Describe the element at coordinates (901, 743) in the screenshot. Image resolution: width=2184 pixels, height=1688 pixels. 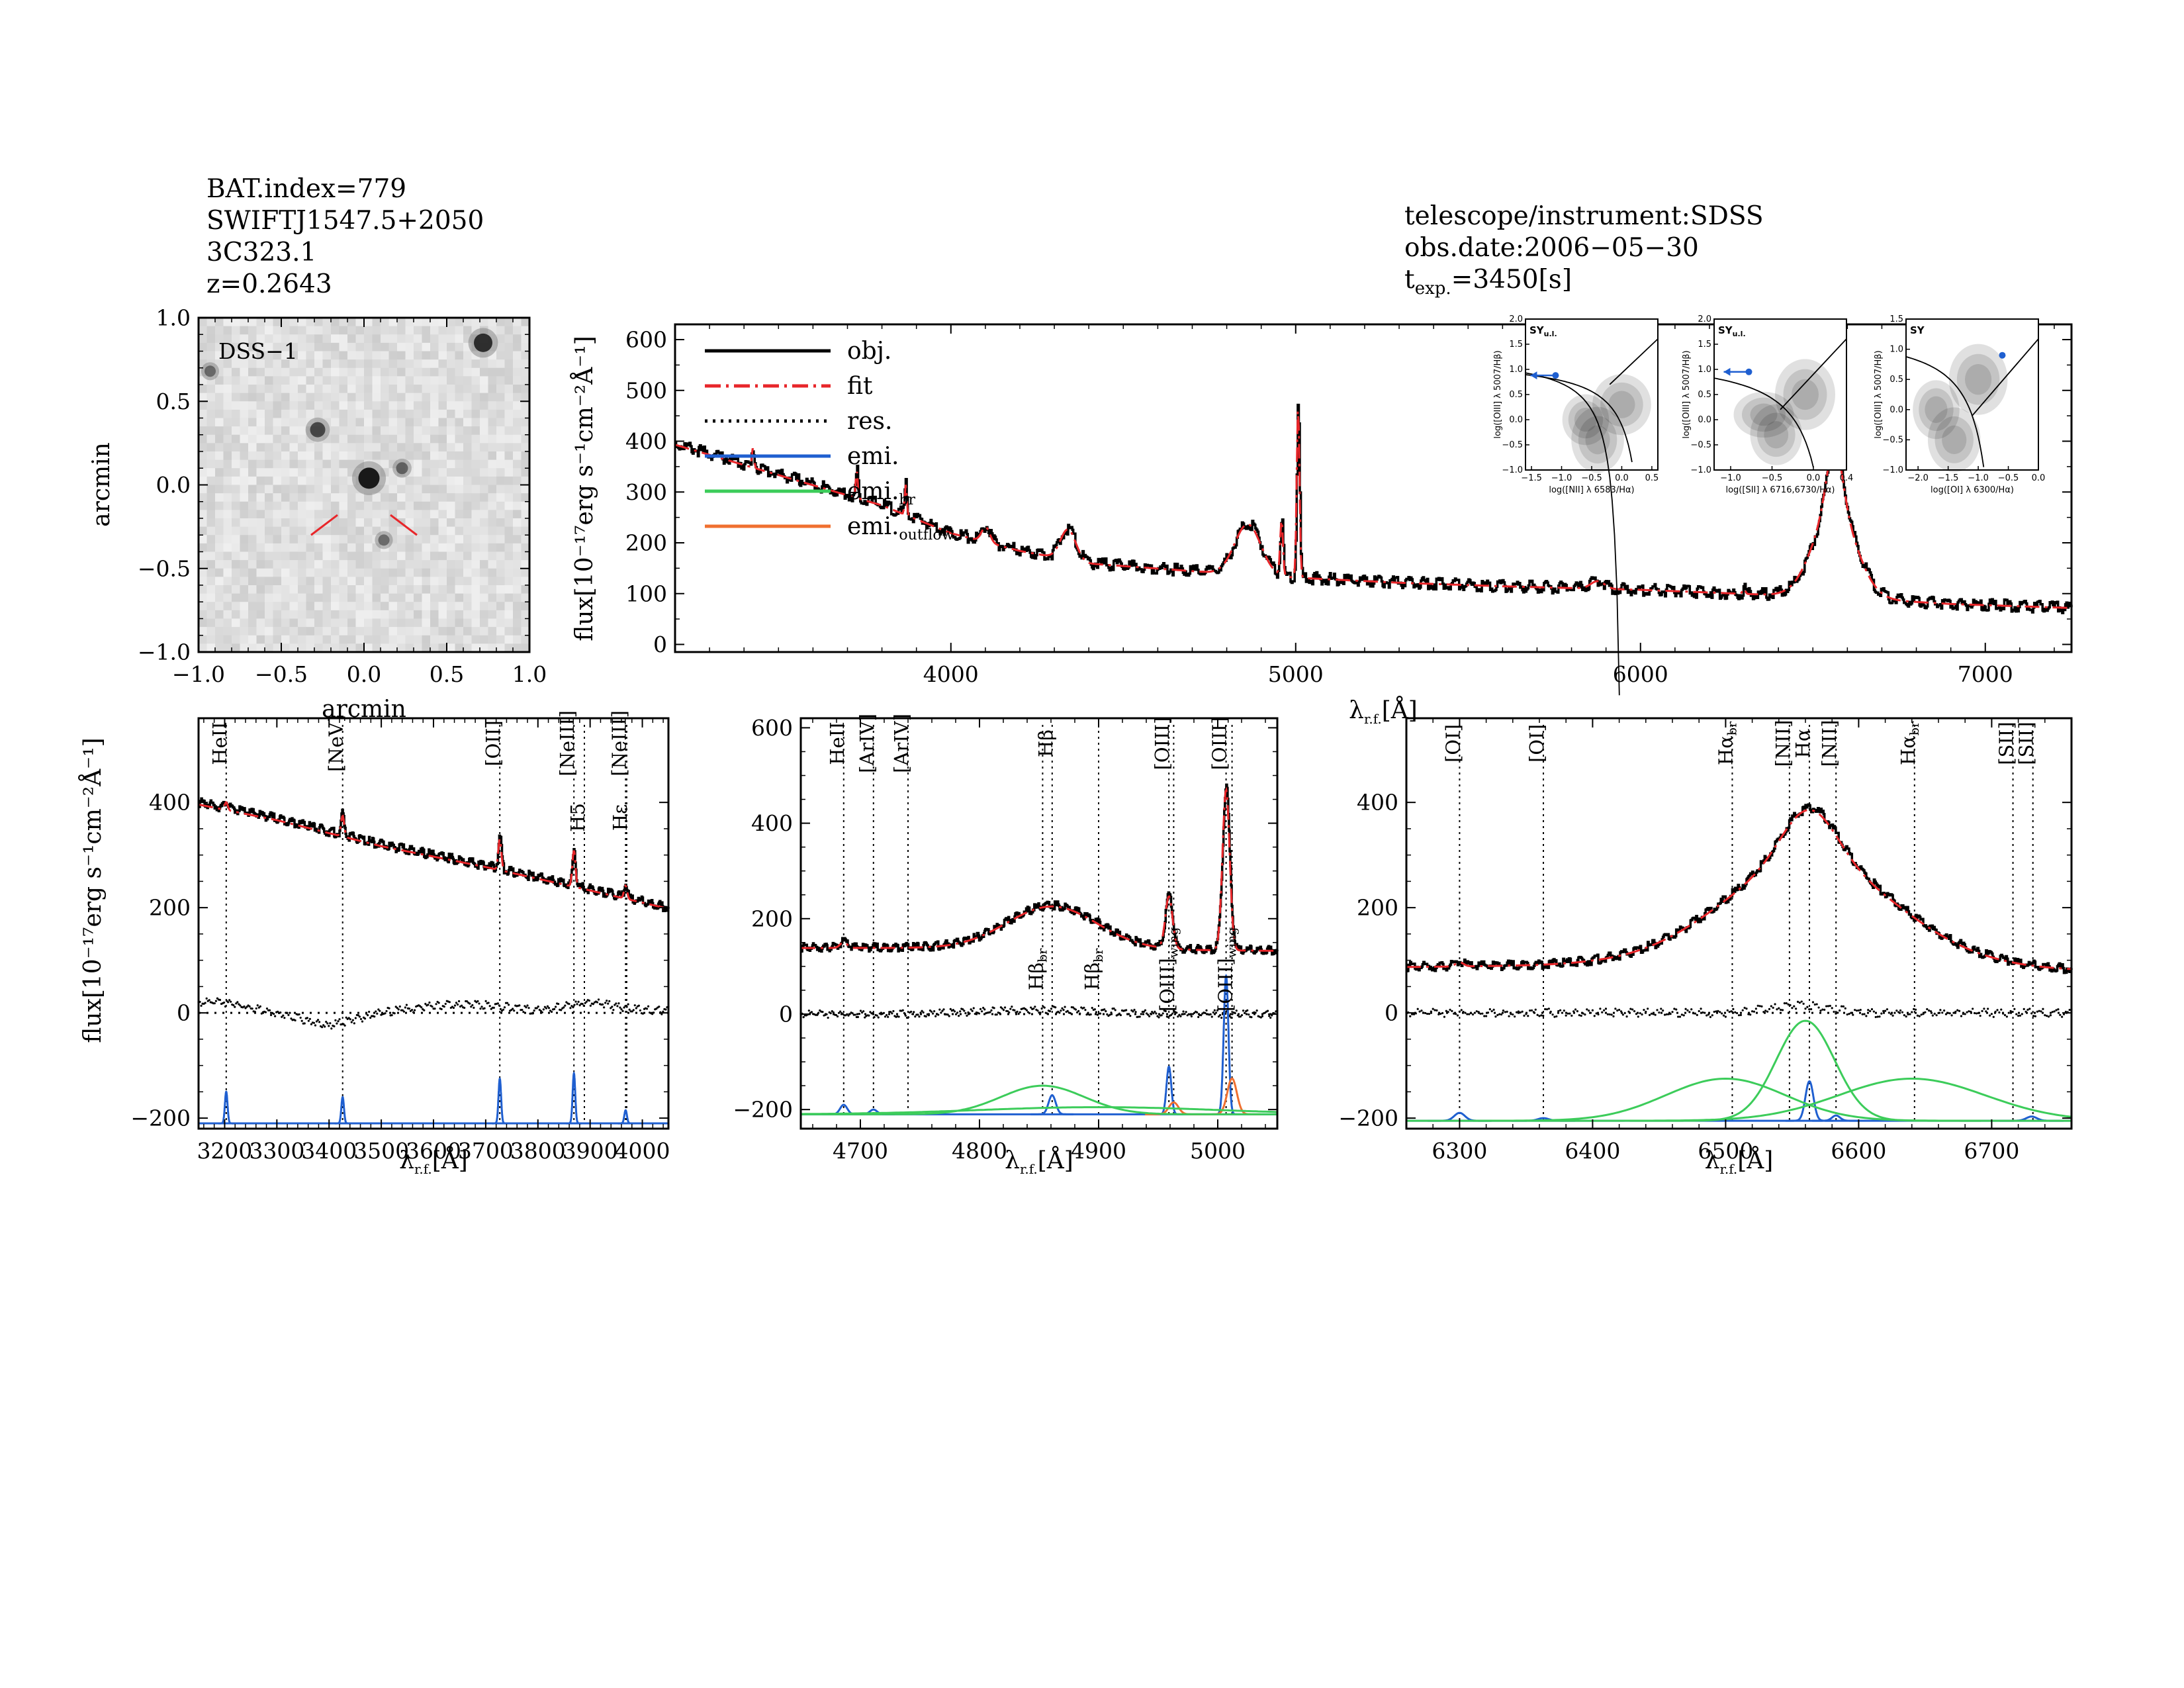
I see `line-label: [ArIV]` at that location.